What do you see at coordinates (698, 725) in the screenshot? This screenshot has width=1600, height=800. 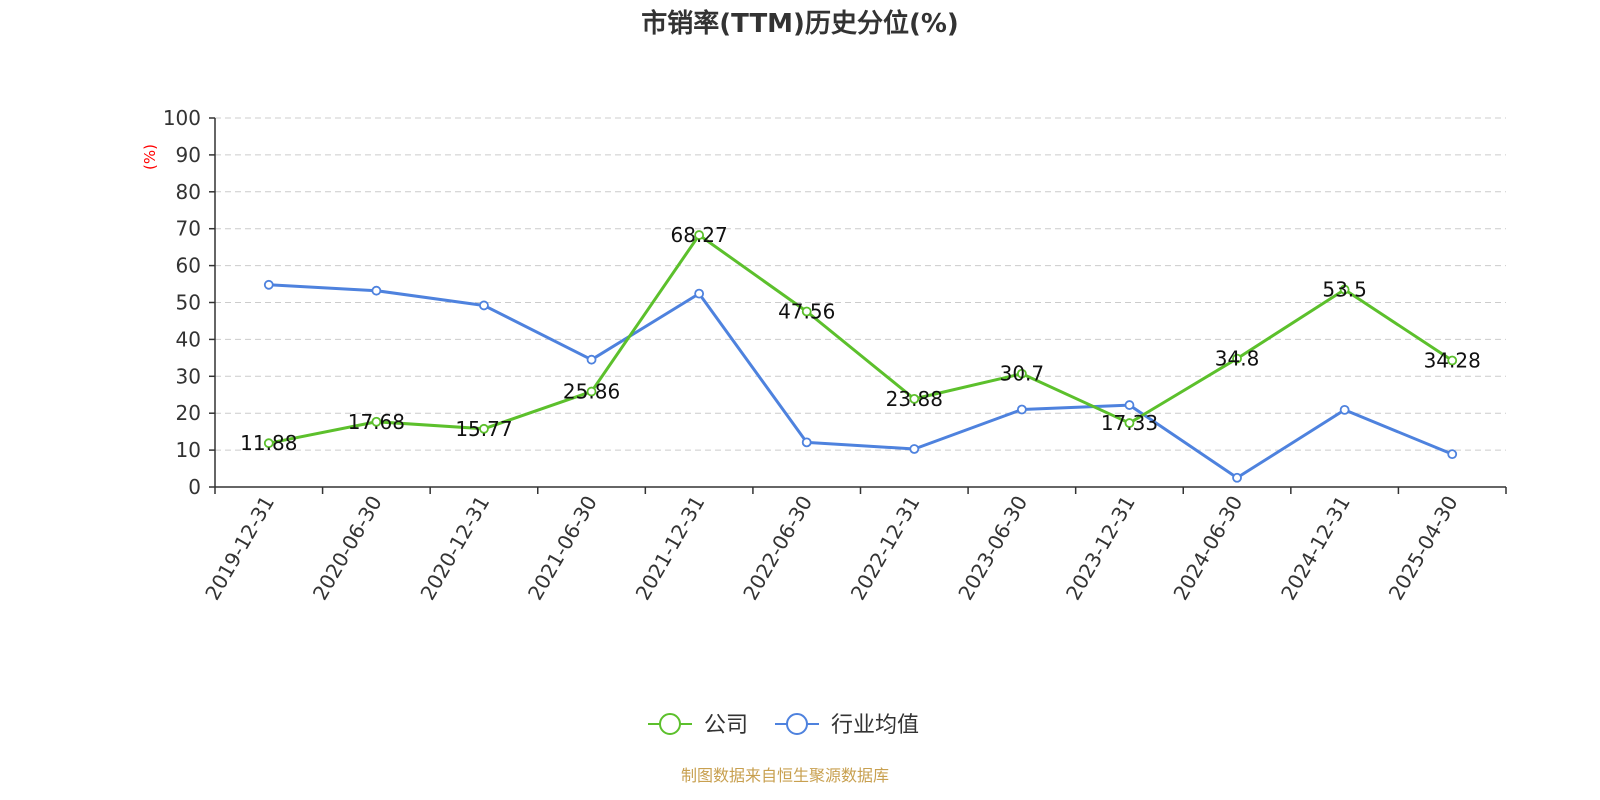 I see `legend-item-company: 公司` at bounding box center [698, 725].